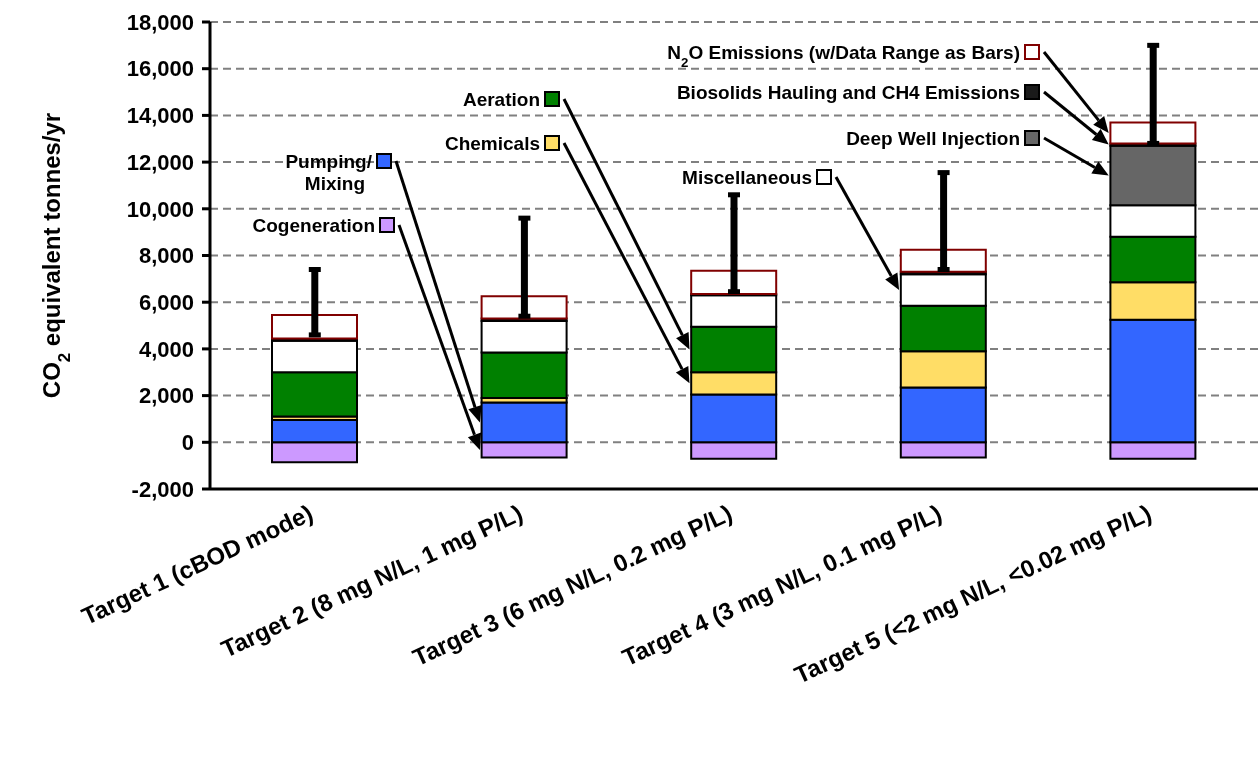 This screenshot has height=759, width=1258. Describe the element at coordinates (166, 256) in the screenshot. I see `y-tick-label: 8,000` at that location.